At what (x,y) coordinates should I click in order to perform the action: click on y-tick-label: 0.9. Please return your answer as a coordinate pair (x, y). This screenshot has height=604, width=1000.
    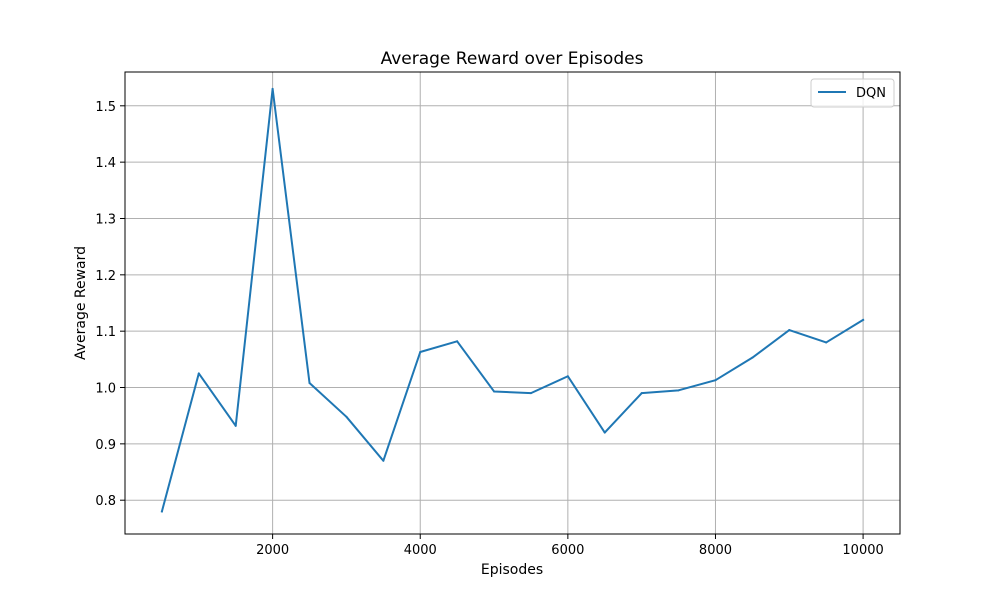
    Looking at the image, I should click on (105, 445).